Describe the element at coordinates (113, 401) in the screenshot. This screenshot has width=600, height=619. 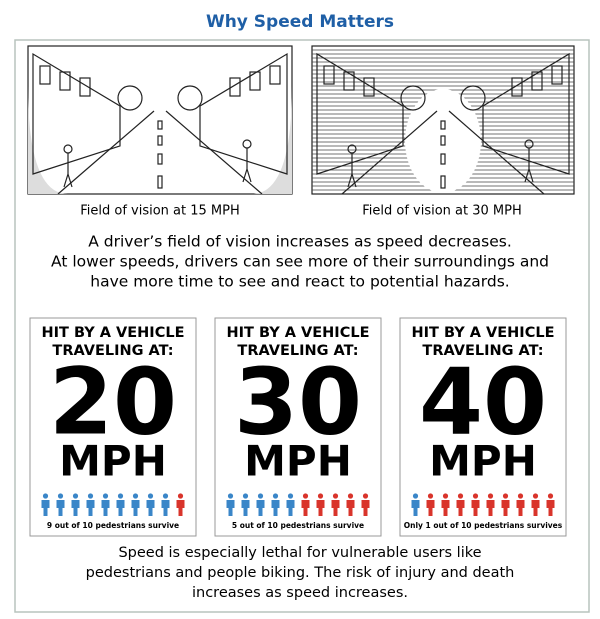
I see `speed: 20` at that location.